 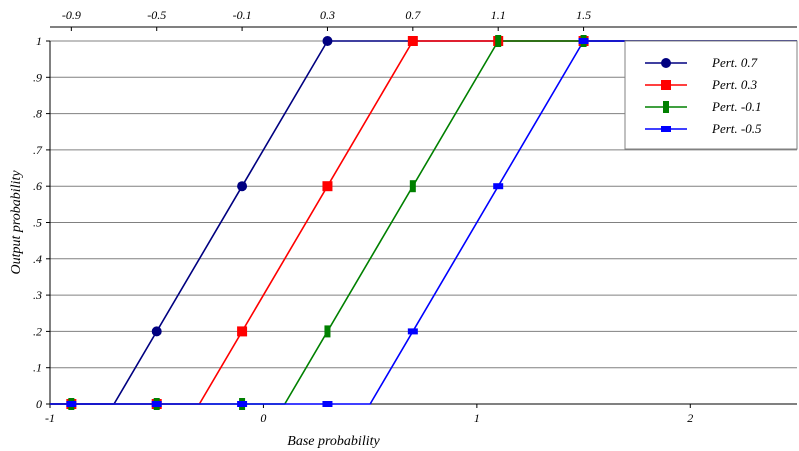 What do you see at coordinates (37, 295) in the screenshot?
I see `y-tick-label: .3` at bounding box center [37, 295].